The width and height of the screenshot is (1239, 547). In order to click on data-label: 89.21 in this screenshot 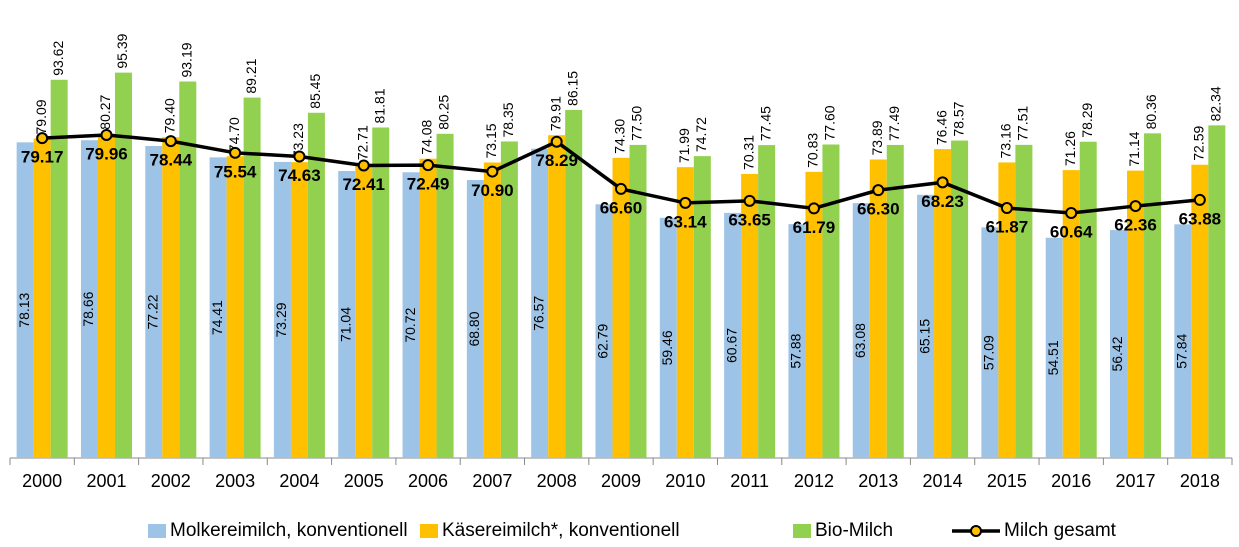, I will do `click(251, 75)`.